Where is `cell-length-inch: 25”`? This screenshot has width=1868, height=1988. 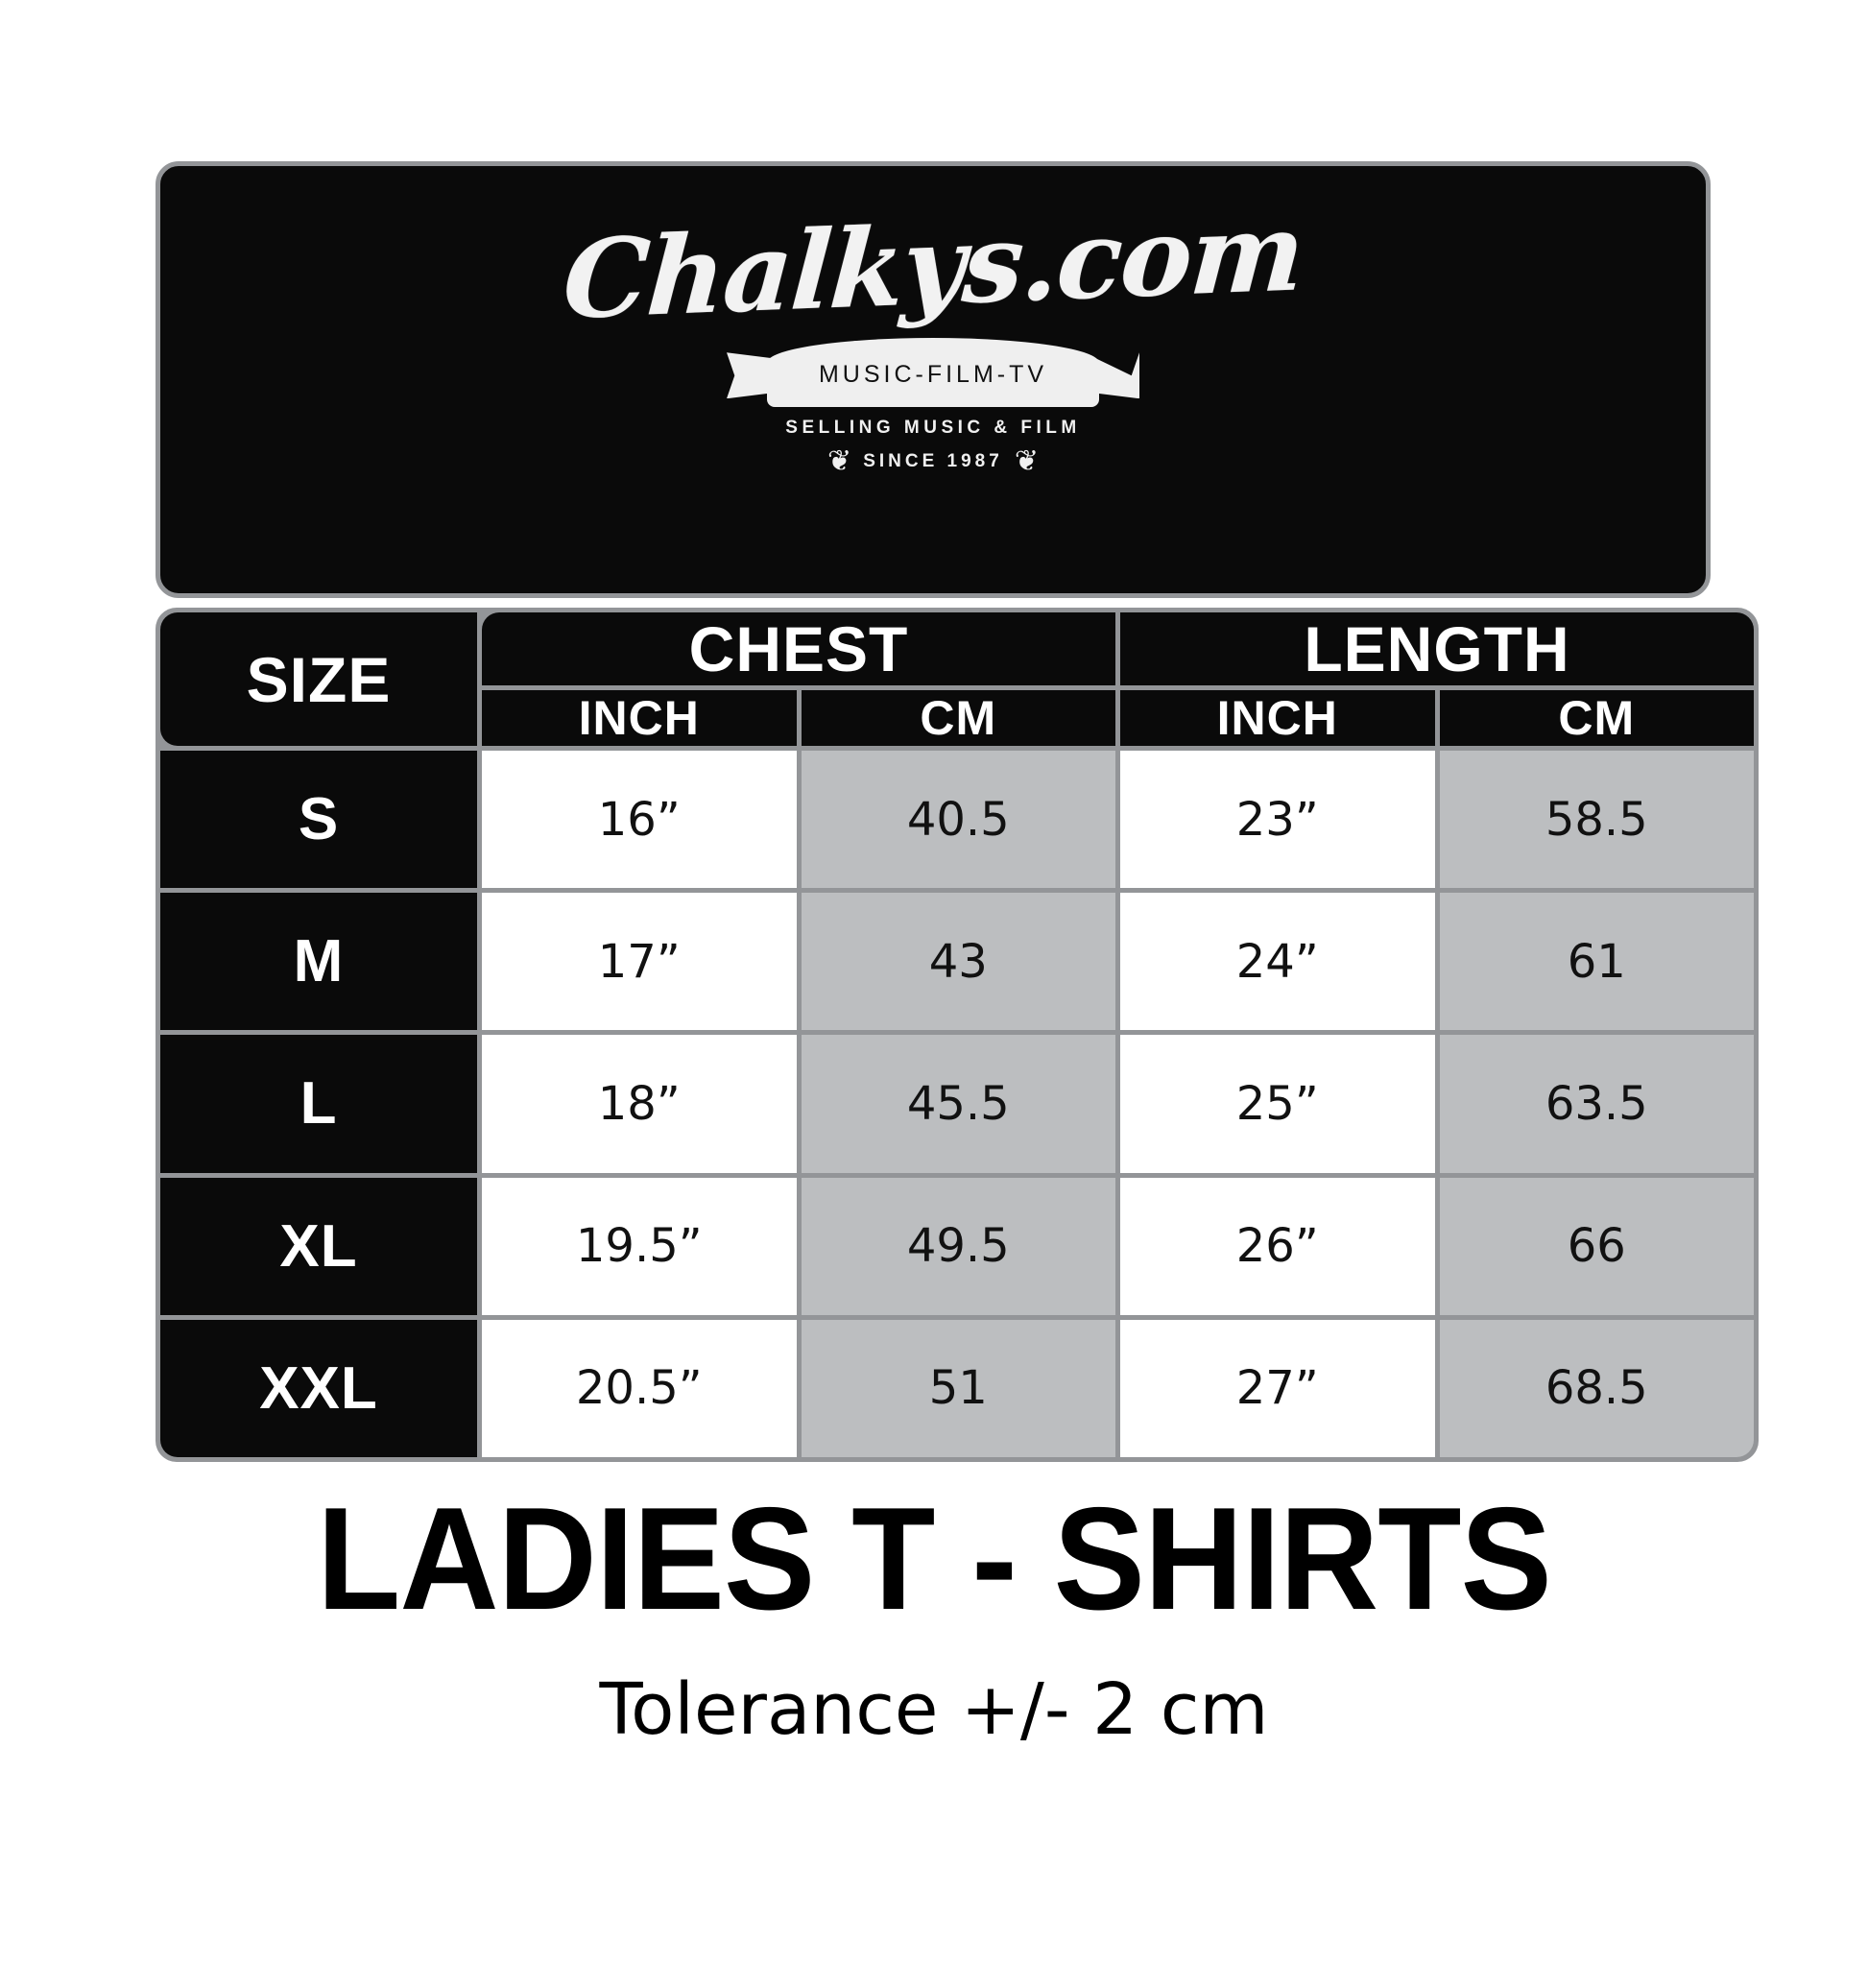
cell-length-inch: 25” is located at coordinates (1277, 1104).